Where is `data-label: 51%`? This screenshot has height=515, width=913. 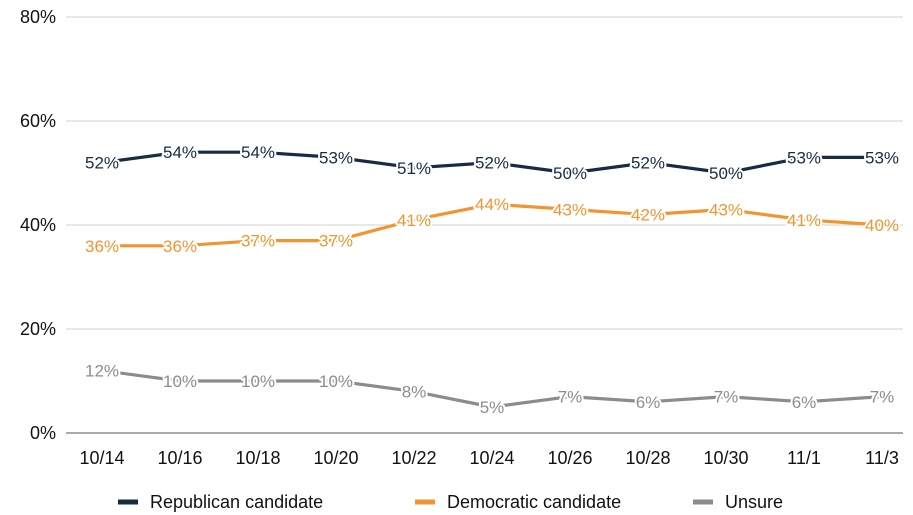 data-label: 51% is located at coordinates (414, 168).